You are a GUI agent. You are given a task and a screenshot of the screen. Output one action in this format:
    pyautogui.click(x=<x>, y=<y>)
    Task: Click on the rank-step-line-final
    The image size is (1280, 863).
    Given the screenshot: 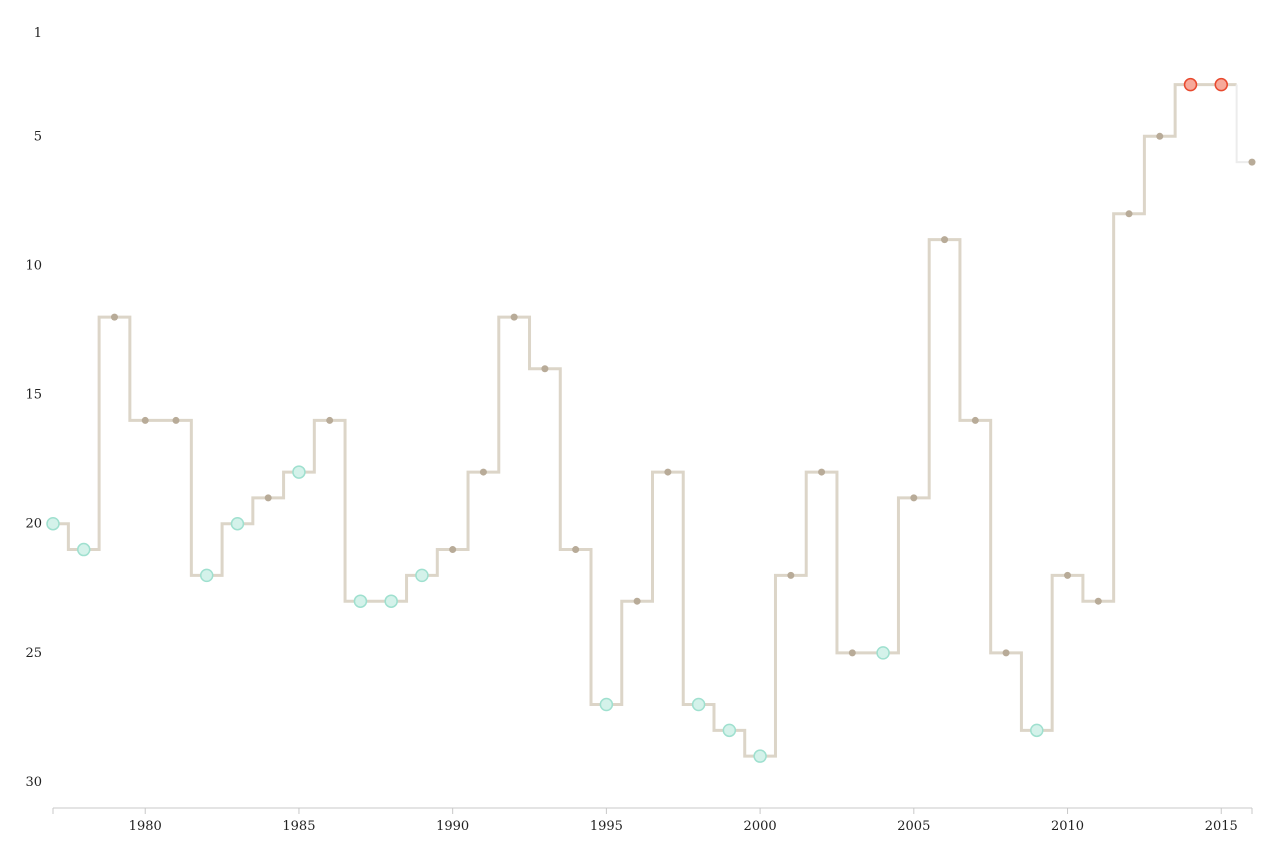 What is the action you would take?
    pyautogui.click(x=1243, y=124)
    